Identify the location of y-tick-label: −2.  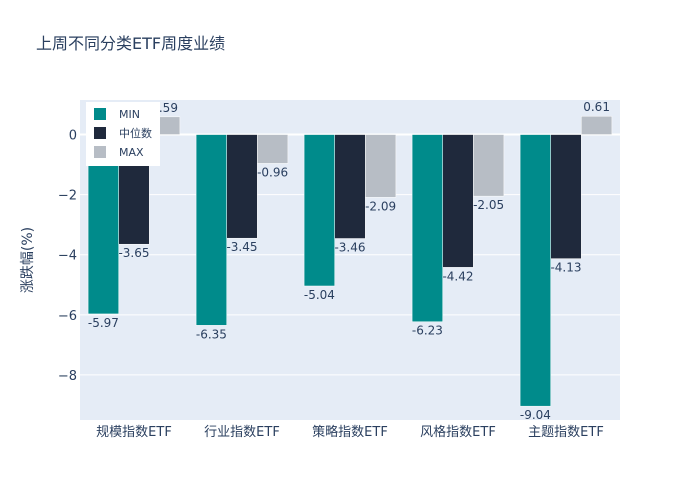
(67, 196).